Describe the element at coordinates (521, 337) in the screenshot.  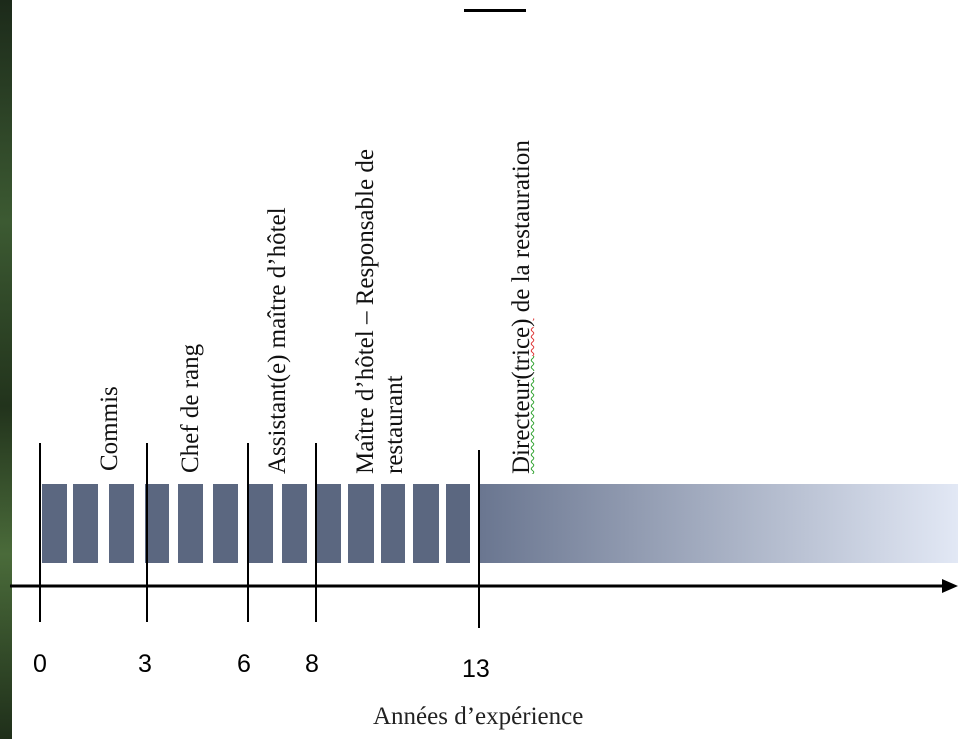
I see `role-directeur-marked-b: ice)` at that location.